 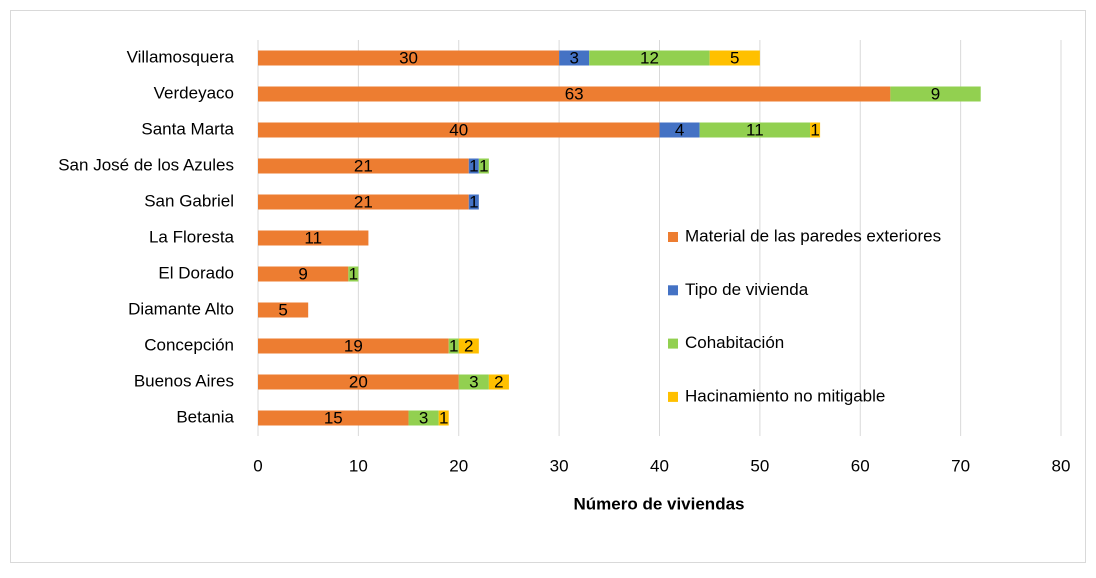 What do you see at coordinates (146, 164) in the screenshot?
I see `y-tick-label: San José de los Azules` at bounding box center [146, 164].